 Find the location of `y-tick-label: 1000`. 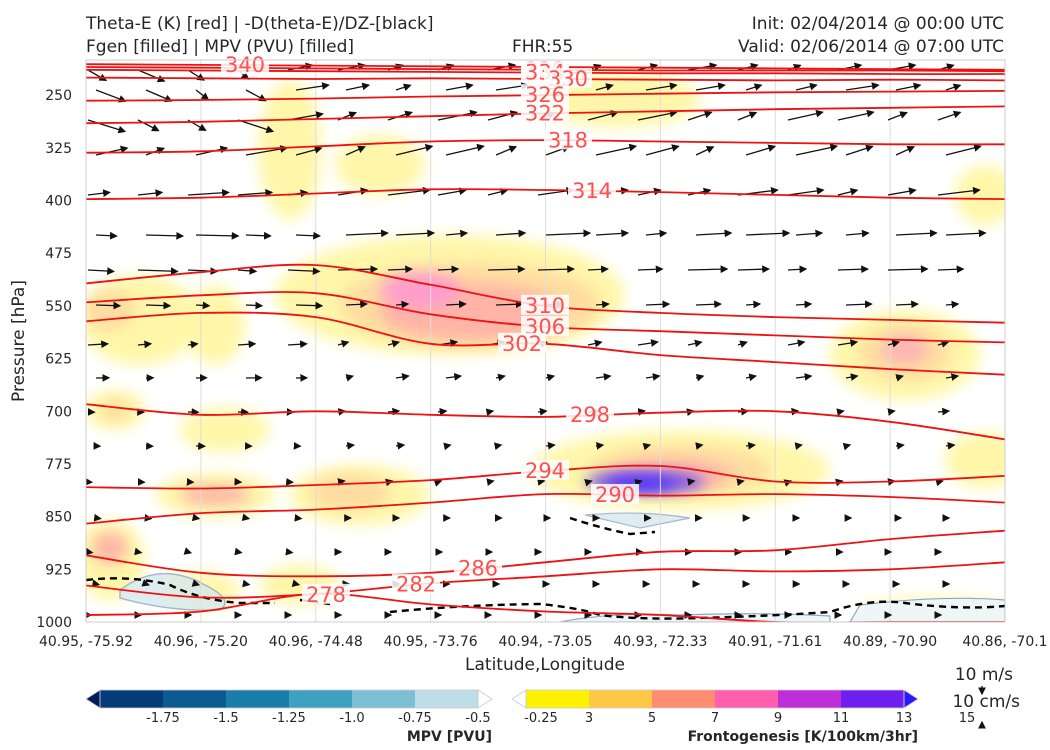

y-tick-label: 1000 is located at coordinates (54, 623).